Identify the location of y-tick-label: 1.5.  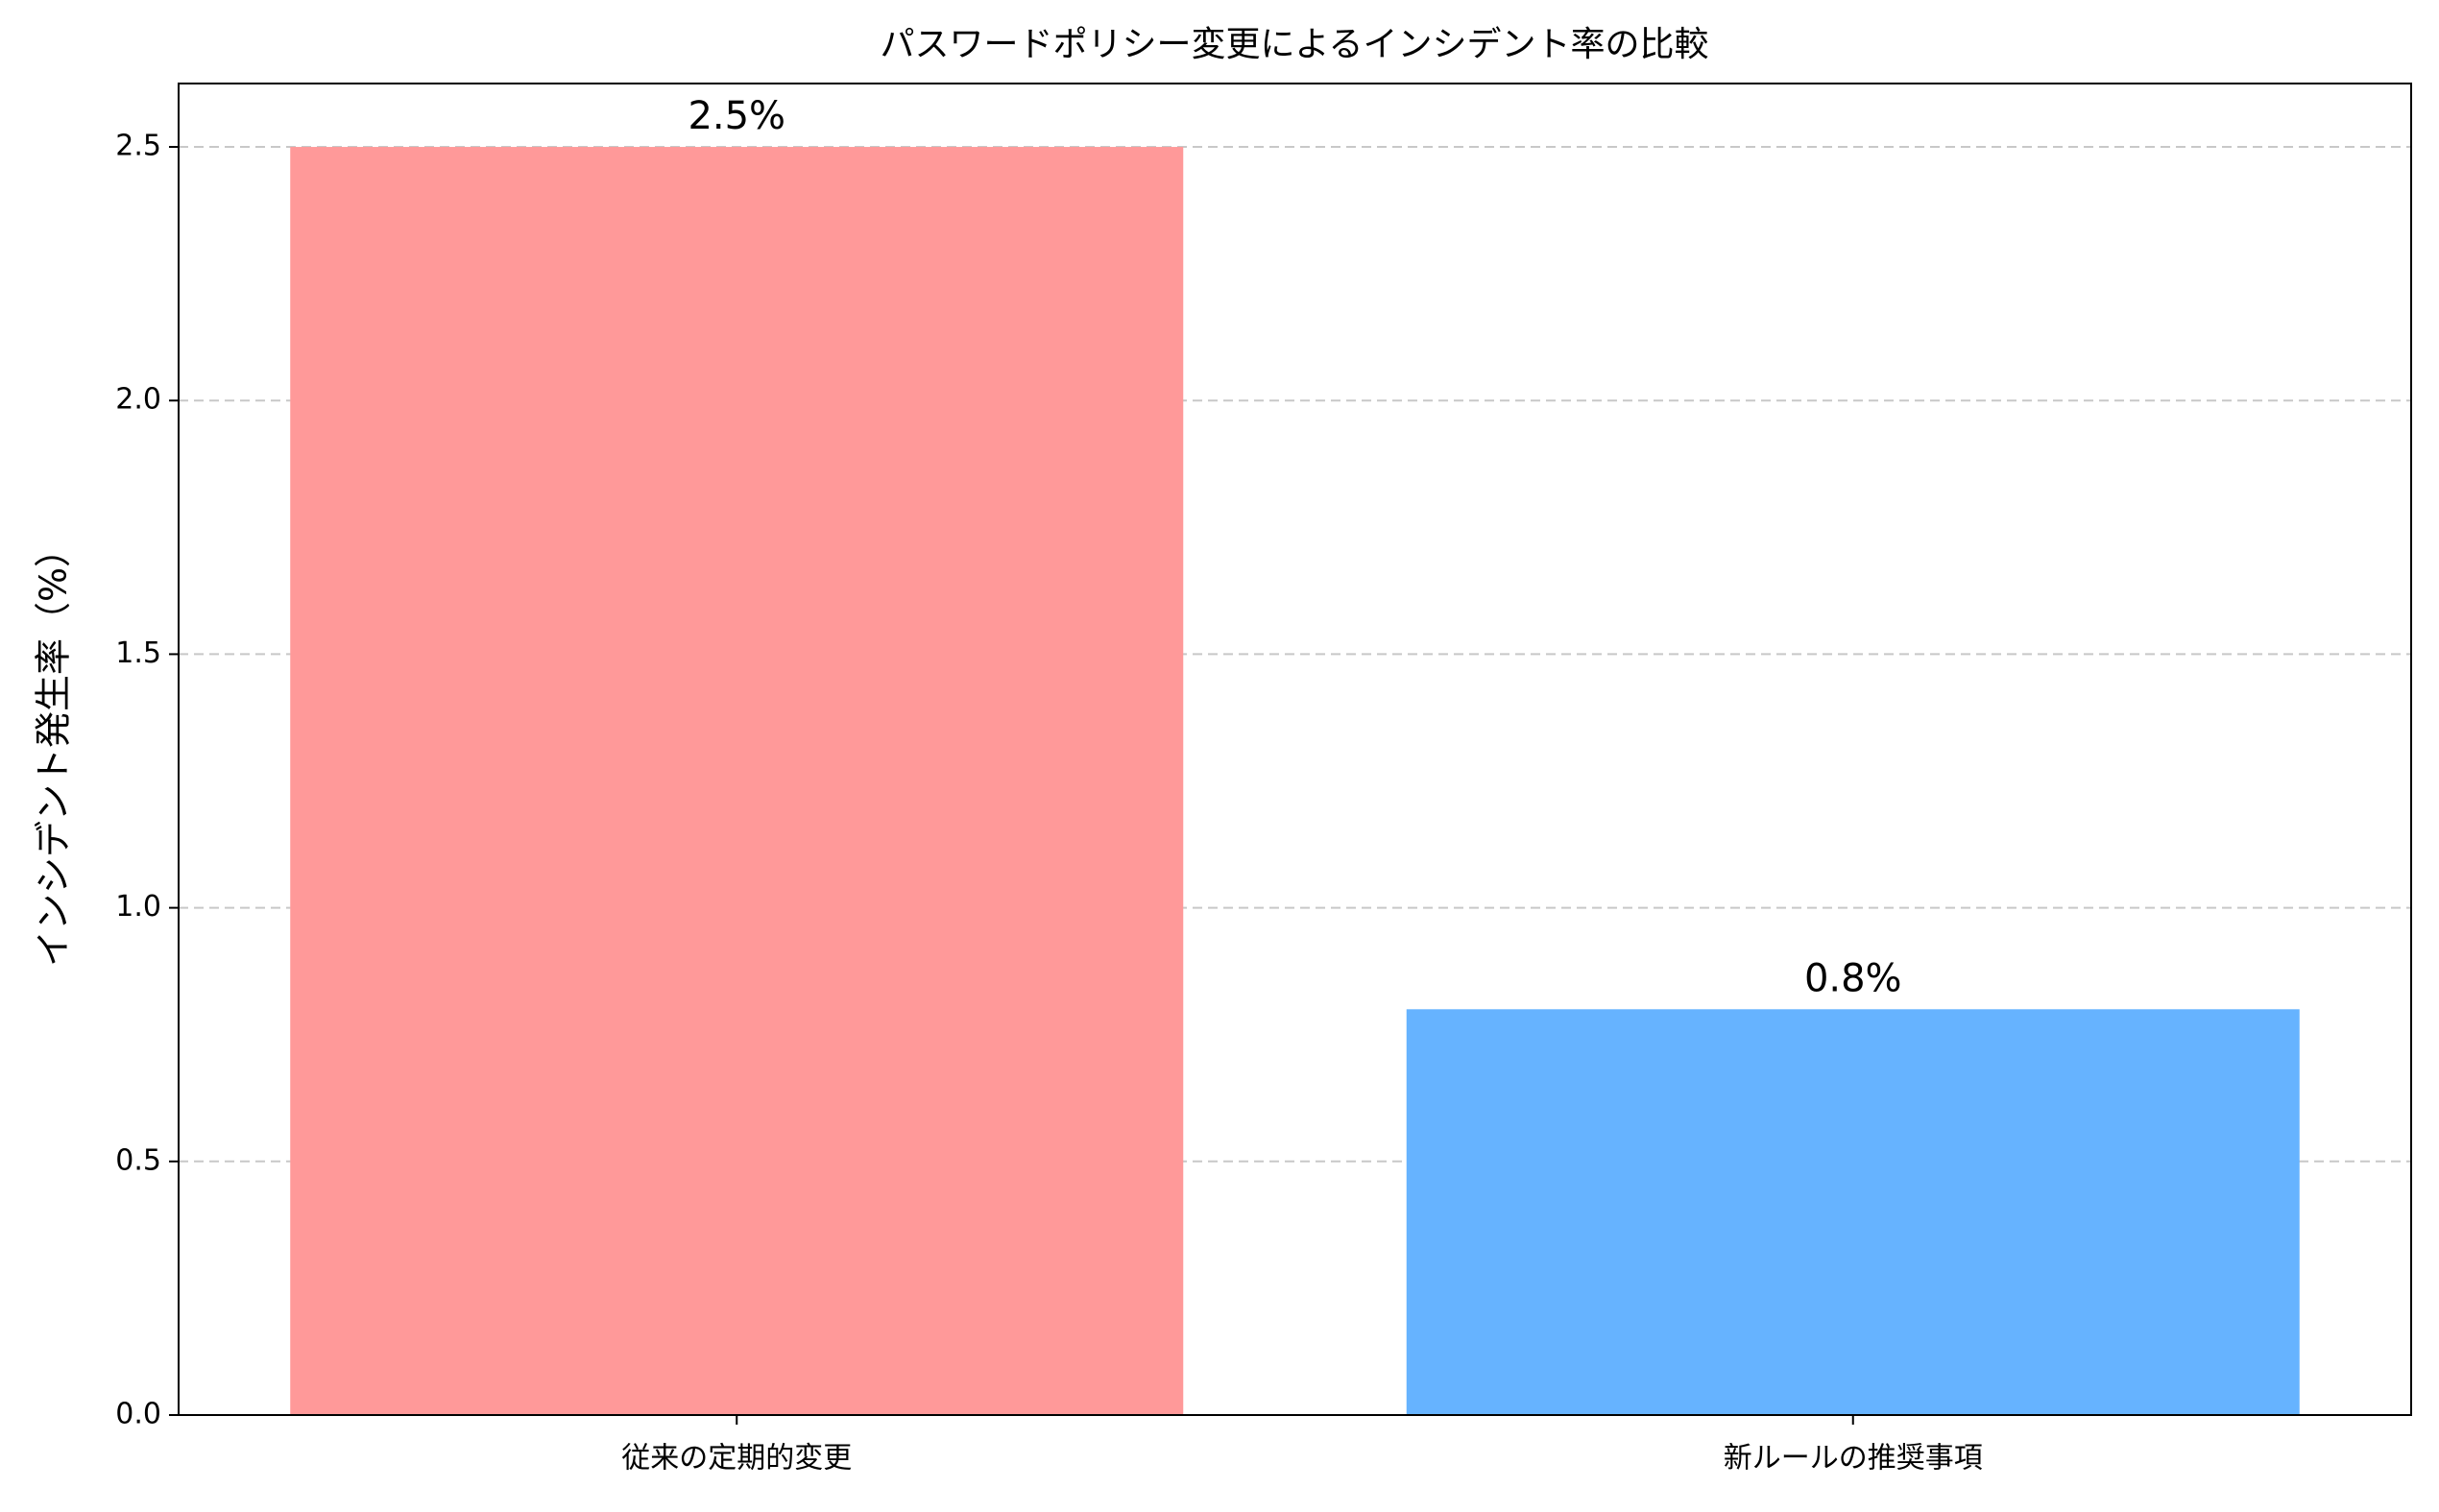
(138, 653).